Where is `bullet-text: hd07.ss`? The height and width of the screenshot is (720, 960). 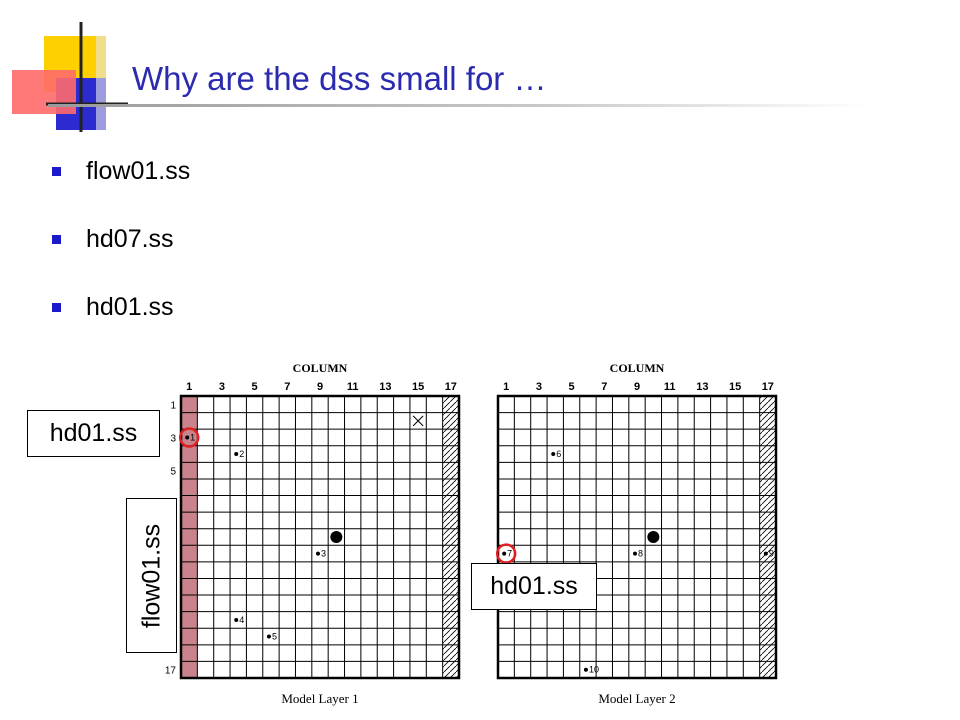 bullet-text: hd07.ss is located at coordinates (130, 239).